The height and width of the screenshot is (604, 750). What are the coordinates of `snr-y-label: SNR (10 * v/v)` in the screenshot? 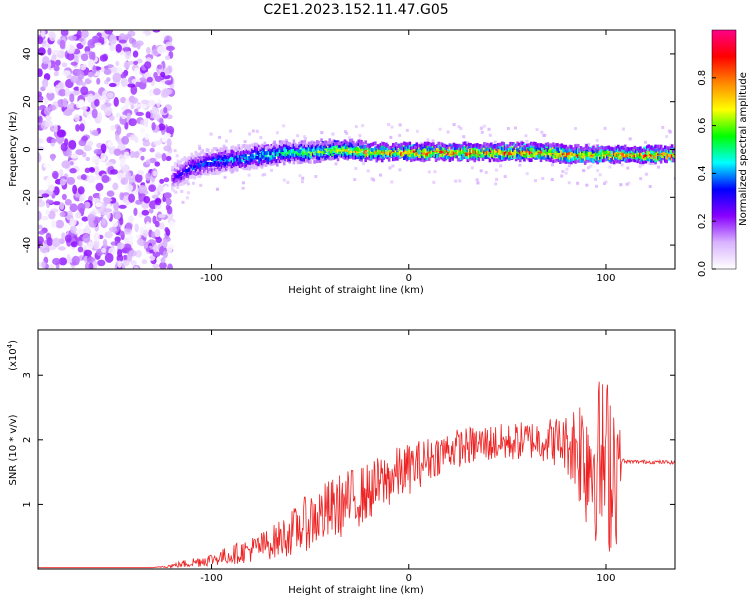 It's located at (13, 449).